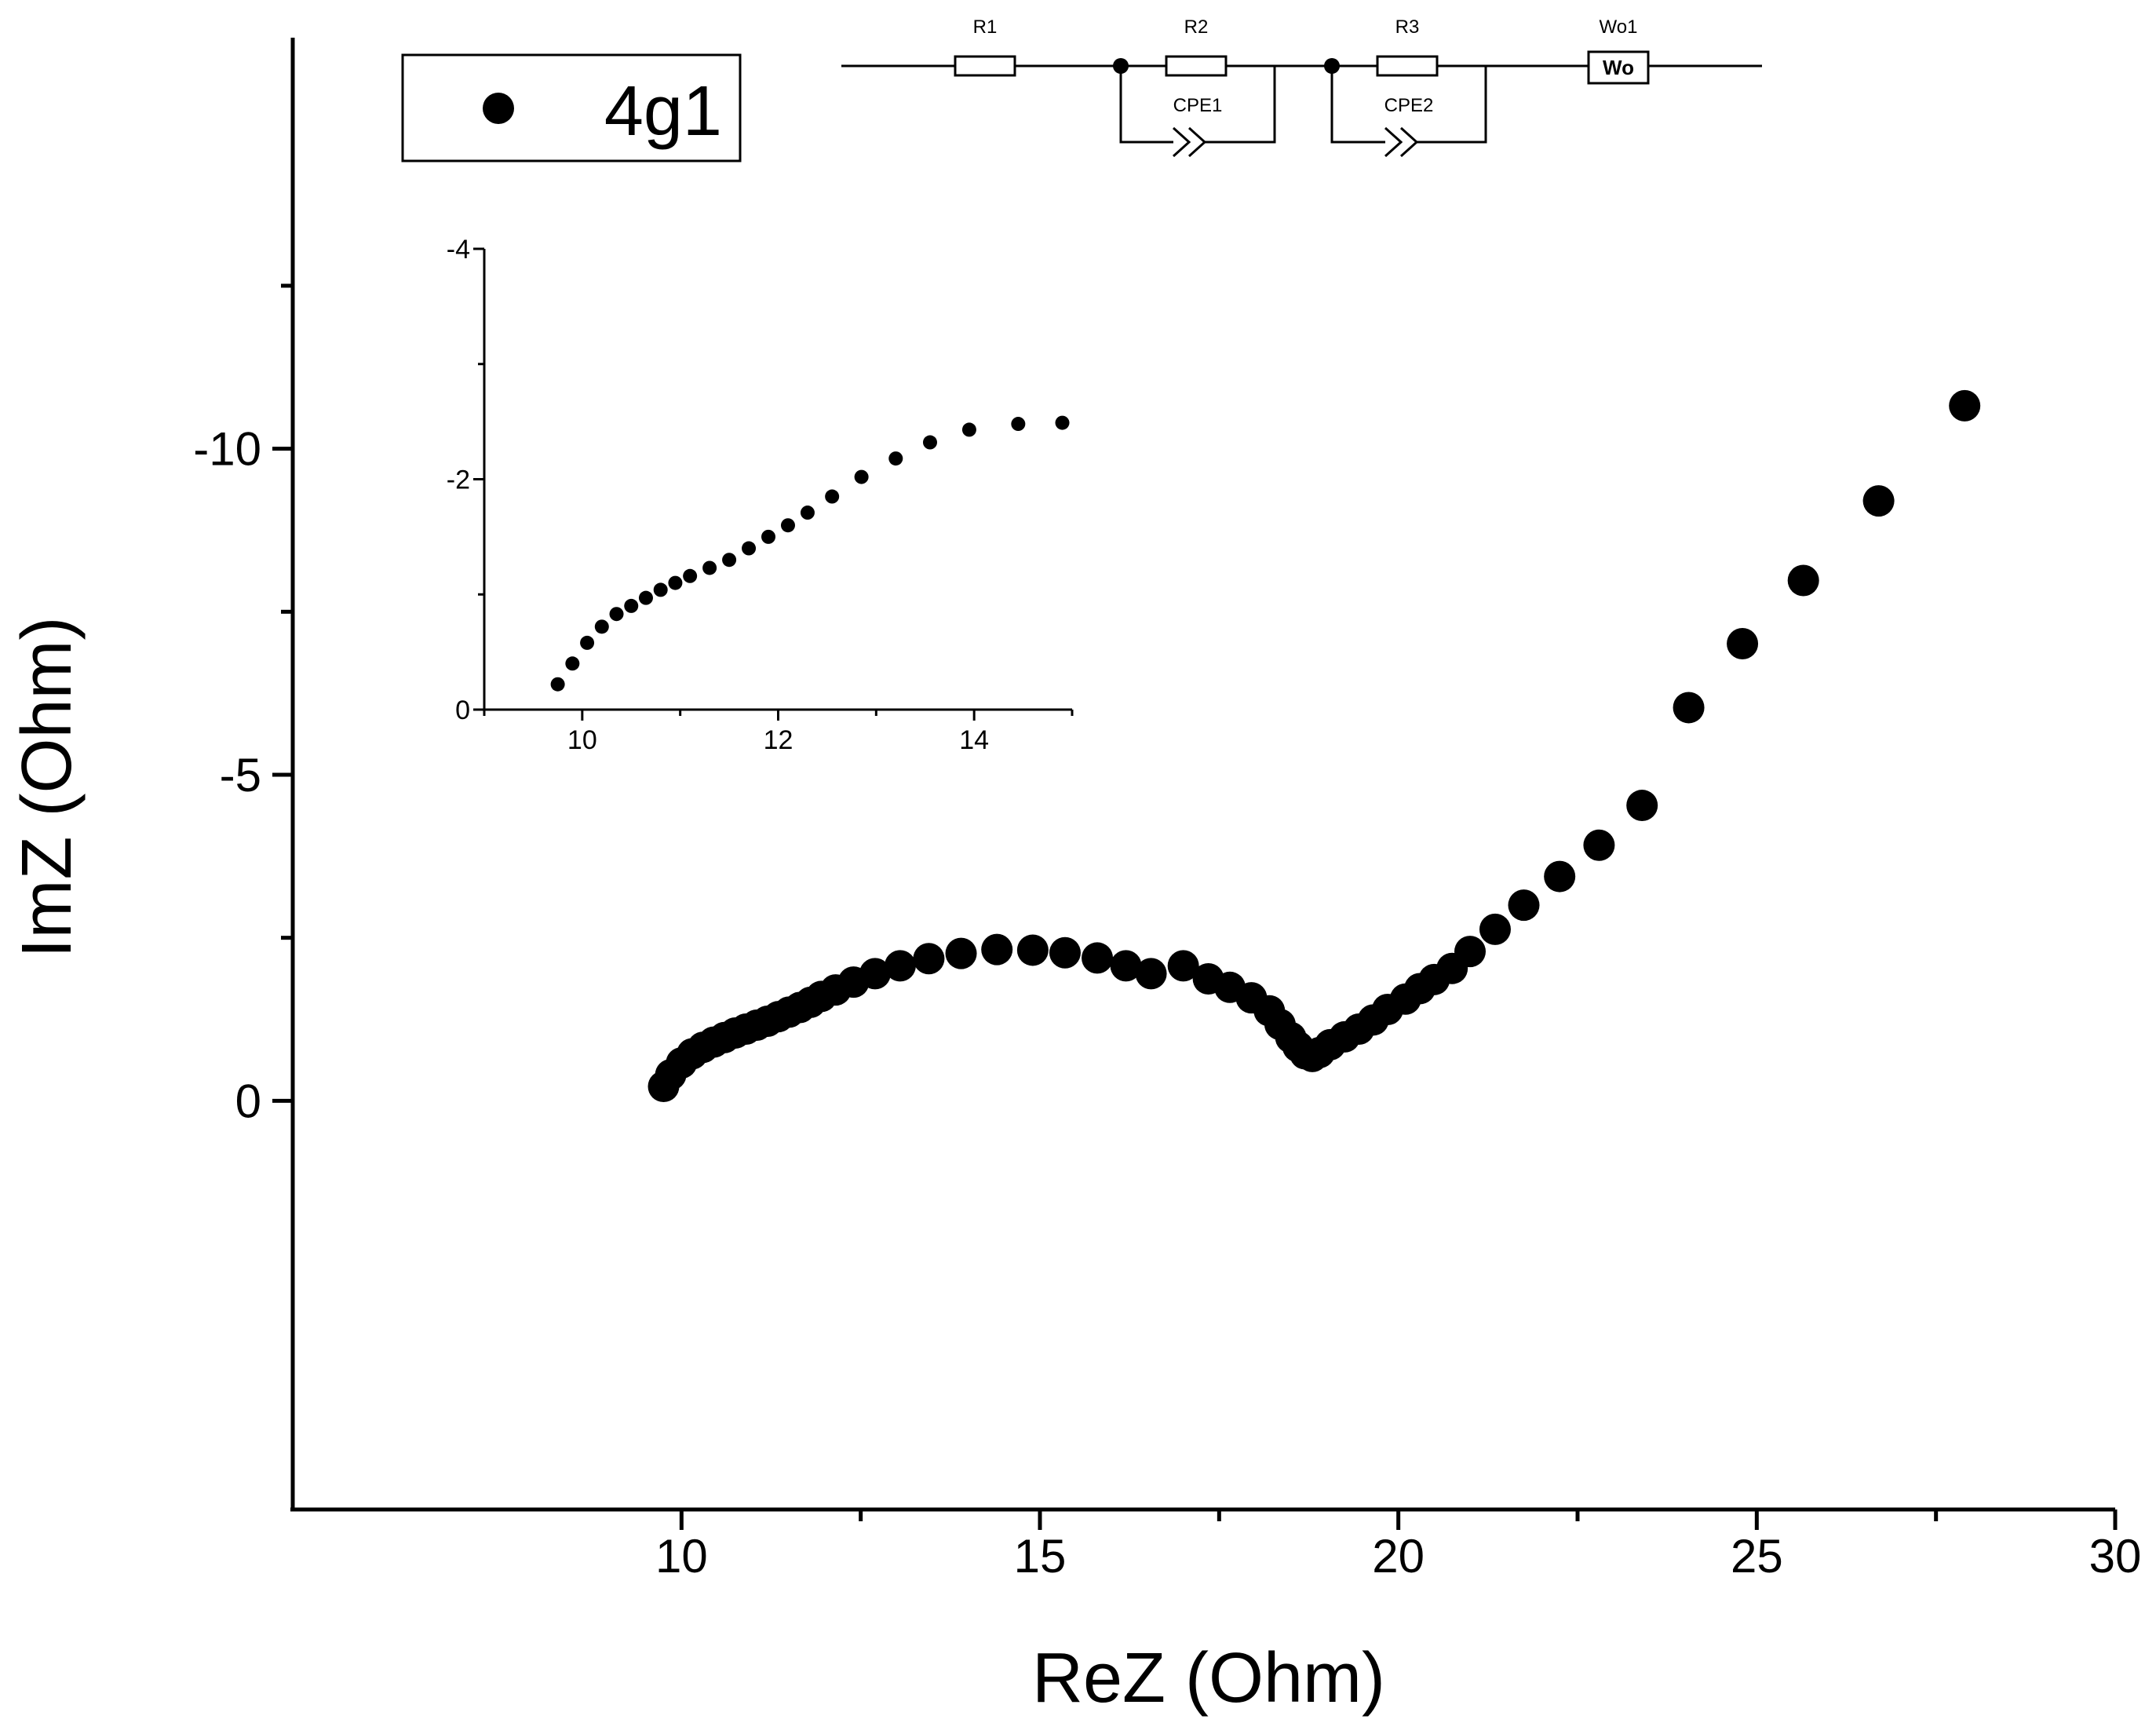  I want to click on equivalent-circuit, so click(1302, 104).